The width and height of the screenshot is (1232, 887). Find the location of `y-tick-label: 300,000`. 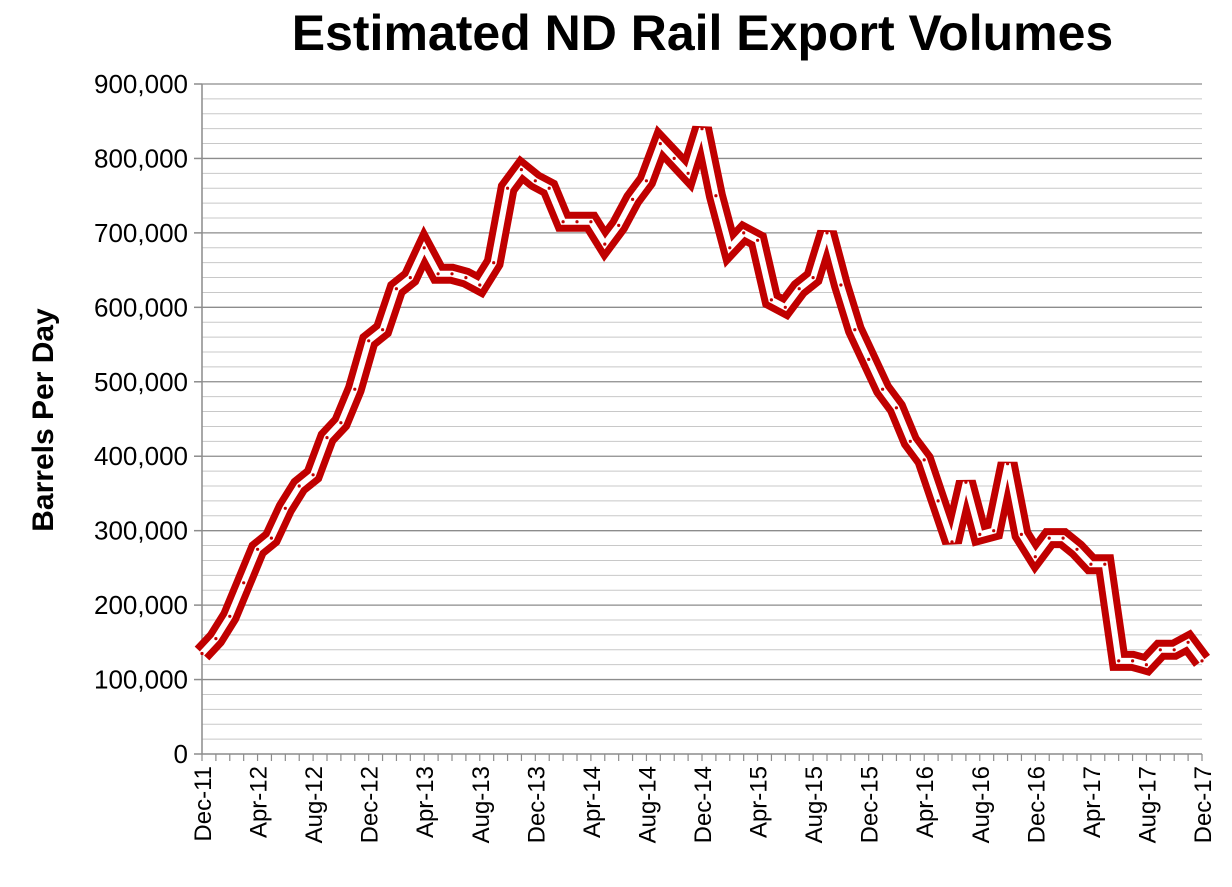

y-tick-label: 300,000 is located at coordinates (141, 531).